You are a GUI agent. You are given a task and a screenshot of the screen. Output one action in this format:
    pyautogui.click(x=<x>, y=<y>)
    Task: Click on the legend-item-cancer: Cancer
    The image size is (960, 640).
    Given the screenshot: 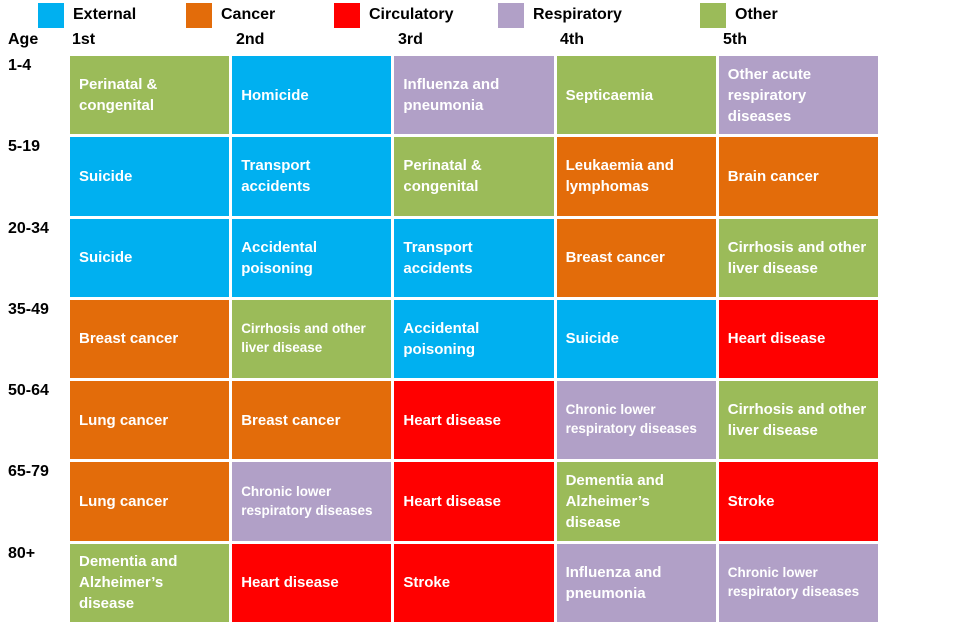 What is the action you would take?
    pyautogui.click(x=230, y=15)
    